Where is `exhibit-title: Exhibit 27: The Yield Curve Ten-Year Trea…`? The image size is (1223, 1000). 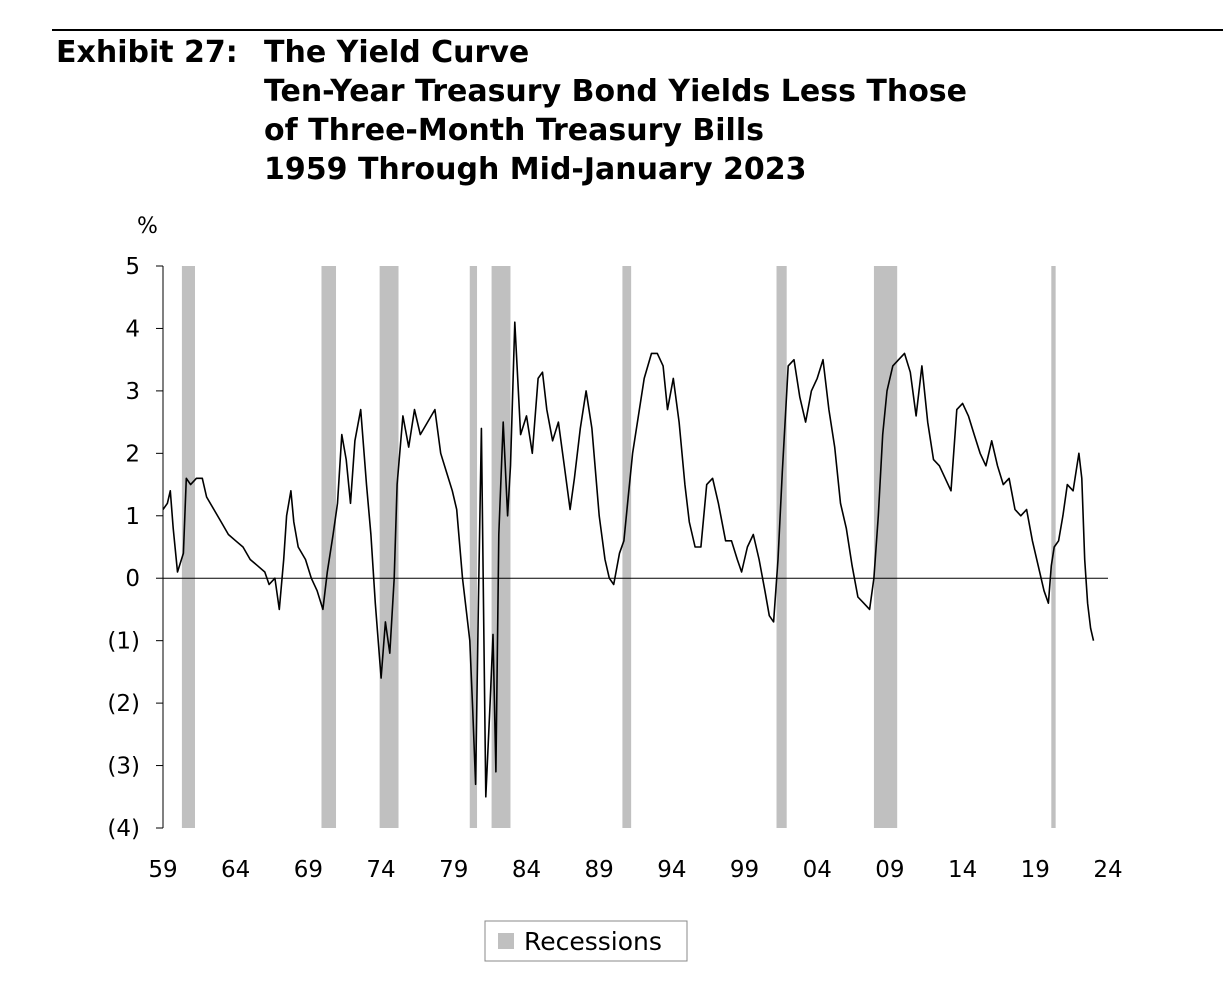 exhibit-title: Exhibit 27: The Yield Curve Ten-Year Trea… is located at coordinates (511, 111).